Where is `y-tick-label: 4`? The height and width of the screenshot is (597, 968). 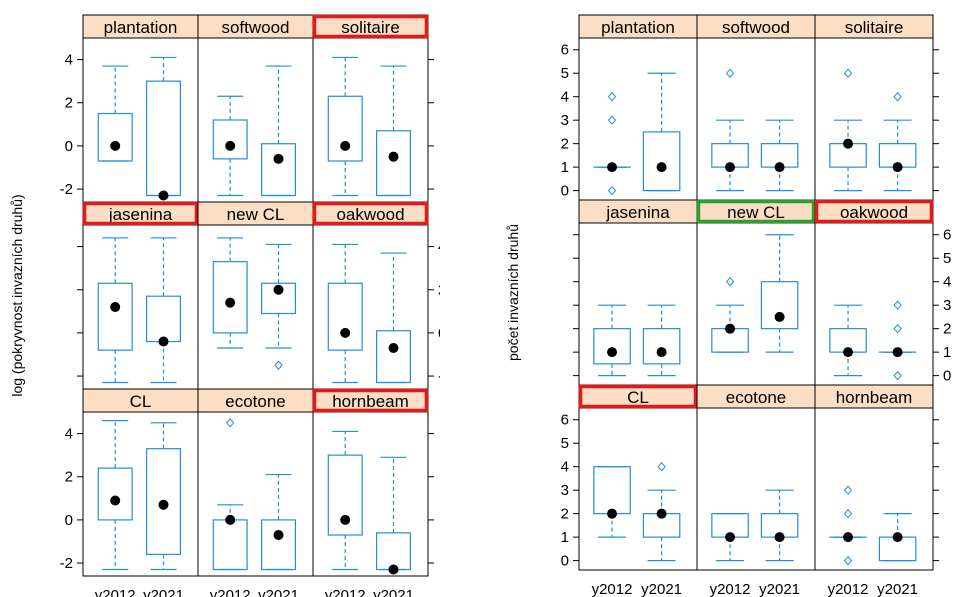
y-tick-label: 4 is located at coordinates (565, 97).